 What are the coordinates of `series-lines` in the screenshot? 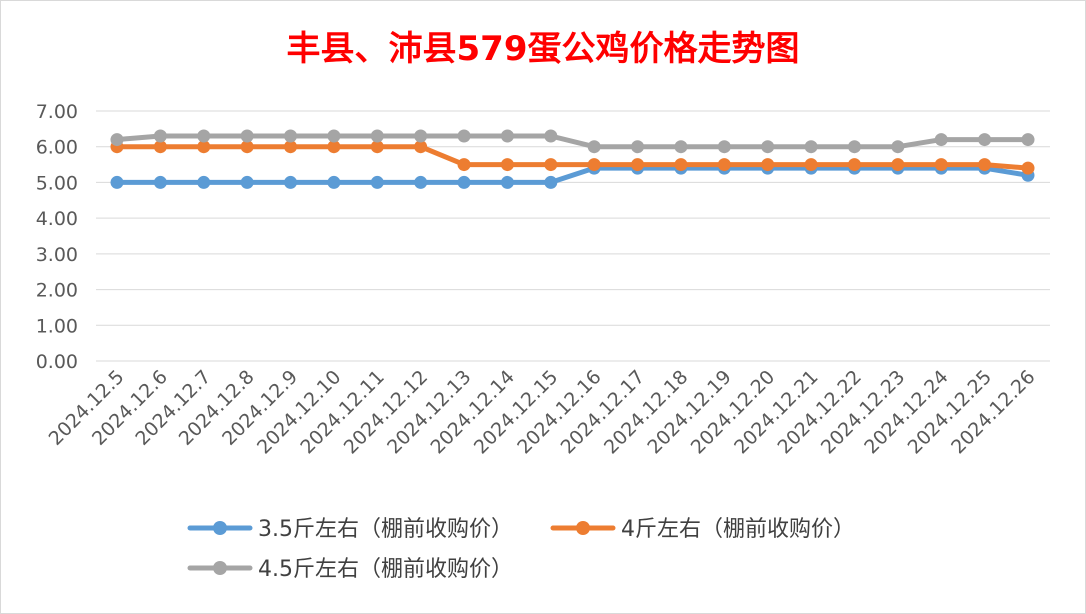 It's located at (572, 159).